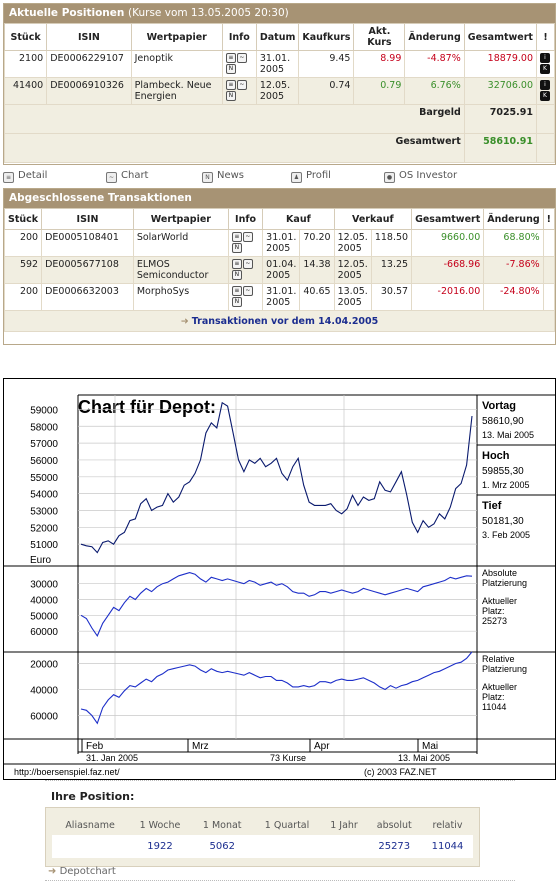 The width and height of the screenshot is (557, 887). What do you see at coordinates (176, 91) in the screenshot?
I see `wertpapier-link: Plambeck. Neue Energien` at bounding box center [176, 91].